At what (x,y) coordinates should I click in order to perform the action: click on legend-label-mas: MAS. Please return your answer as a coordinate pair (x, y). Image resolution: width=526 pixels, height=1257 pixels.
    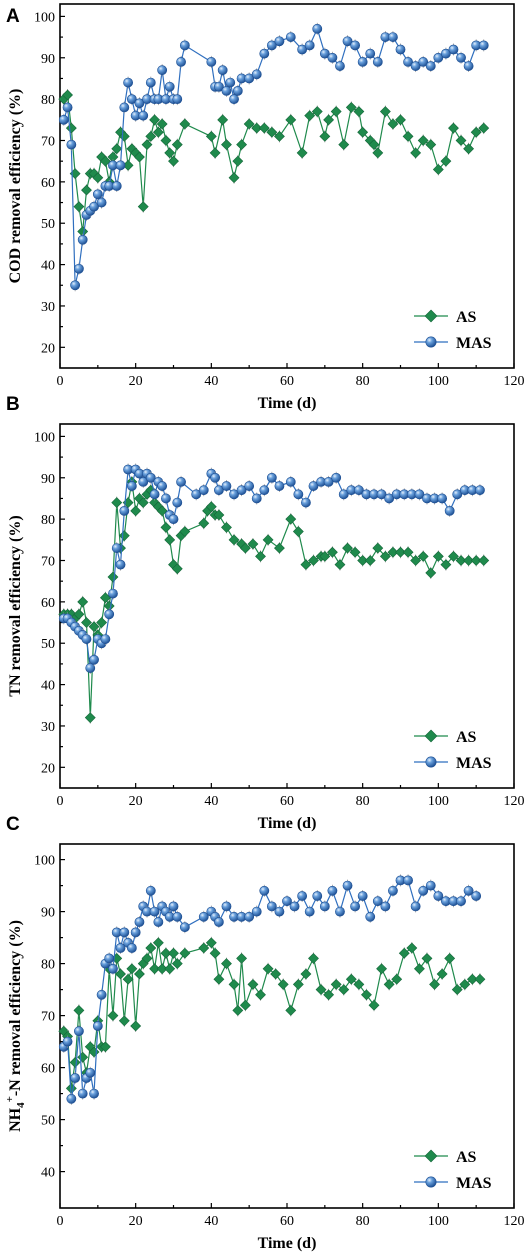
    Looking at the image, I should click on (474, 763).